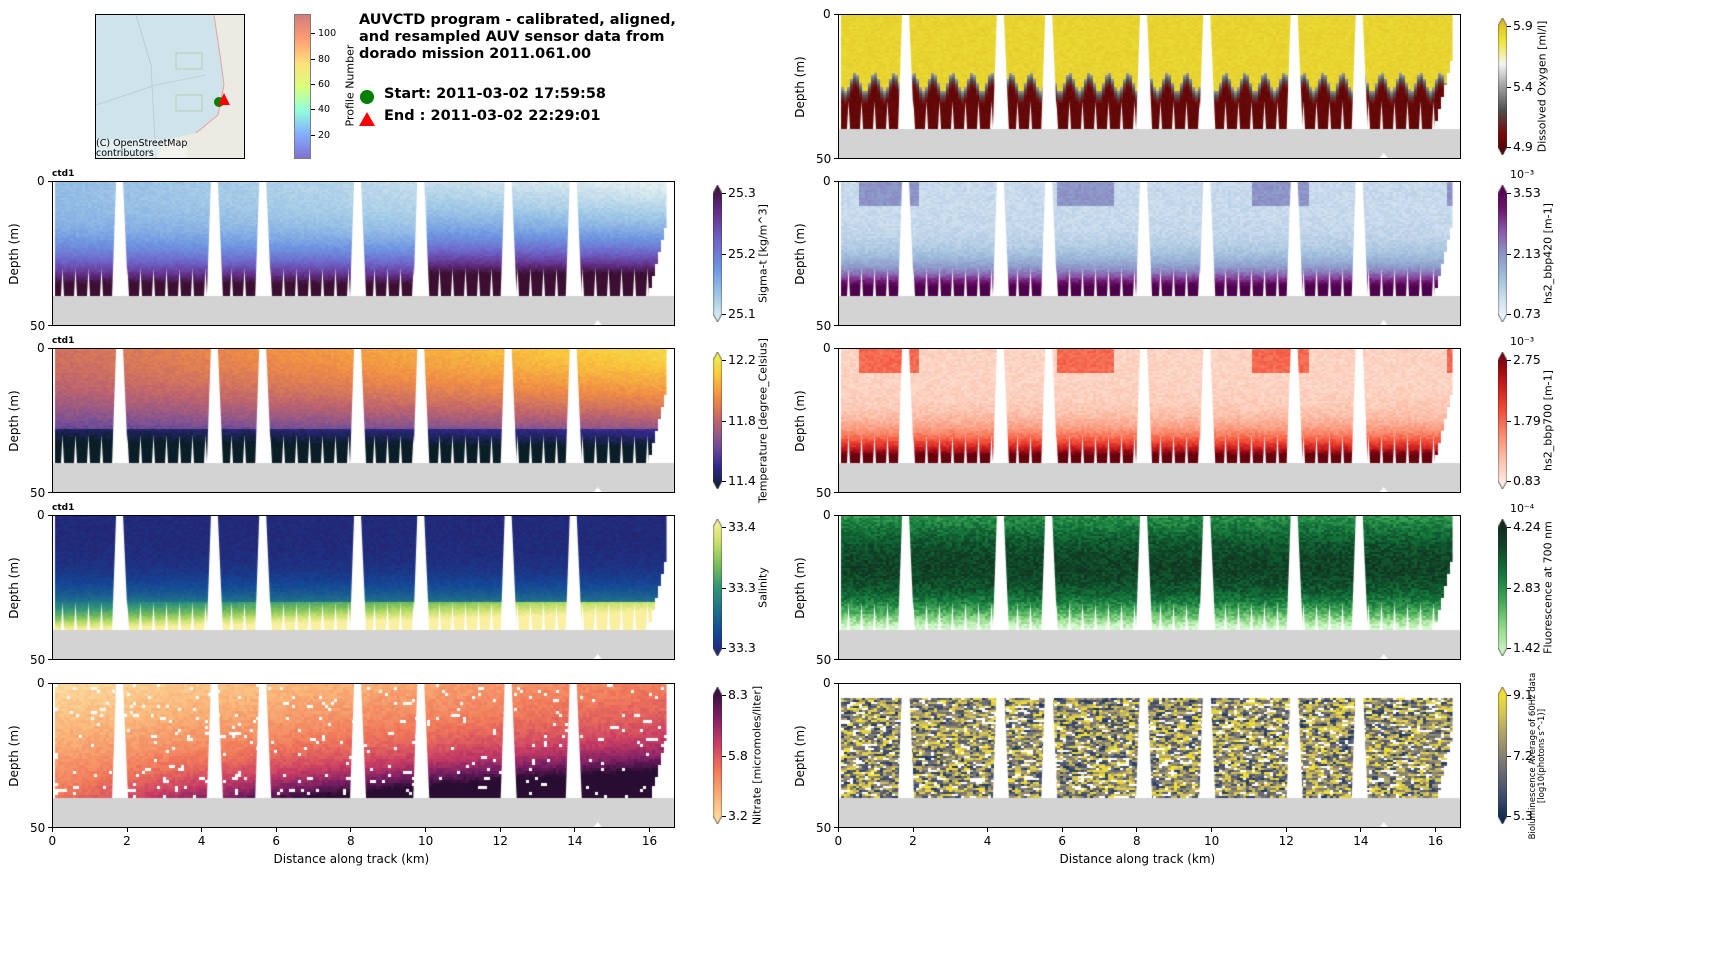 The image size is (1733, 968). I want to click on colorbar-tick-label: 5.8, so click(738, 755).